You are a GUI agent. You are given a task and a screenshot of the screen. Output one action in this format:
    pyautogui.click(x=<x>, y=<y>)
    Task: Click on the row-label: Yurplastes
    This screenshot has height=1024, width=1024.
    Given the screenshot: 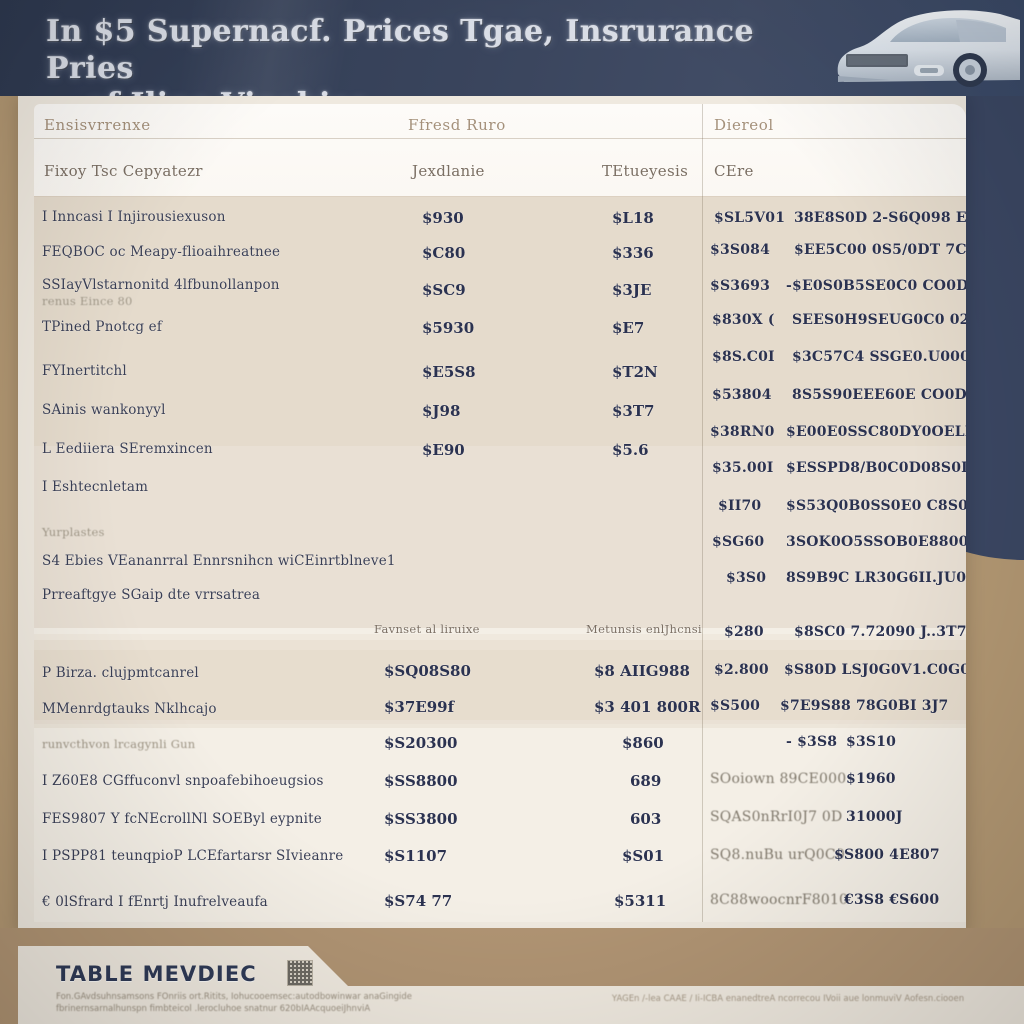 What is the action you would take?
    pyautogui.click(x=73, y=532)
    